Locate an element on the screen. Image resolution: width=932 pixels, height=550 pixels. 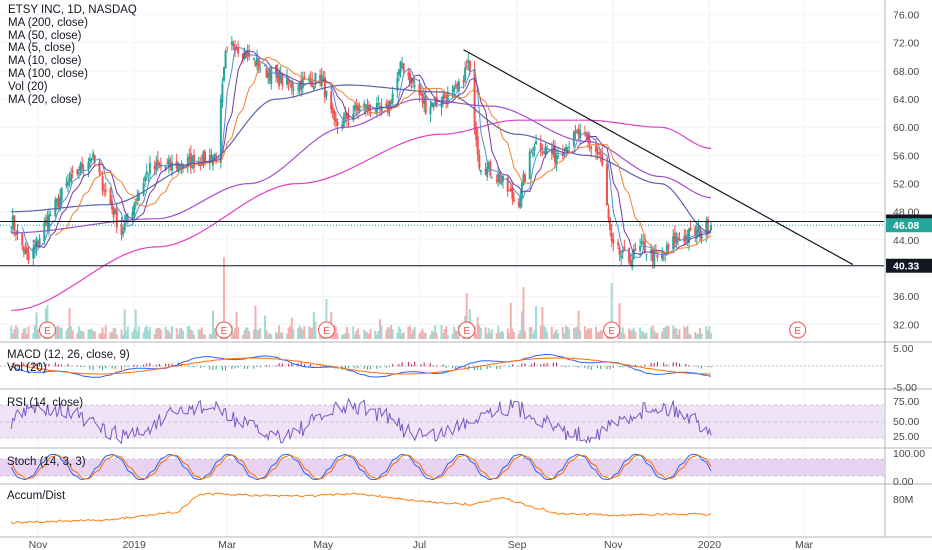
oscillator-bands is located at coordinates (442, 440).